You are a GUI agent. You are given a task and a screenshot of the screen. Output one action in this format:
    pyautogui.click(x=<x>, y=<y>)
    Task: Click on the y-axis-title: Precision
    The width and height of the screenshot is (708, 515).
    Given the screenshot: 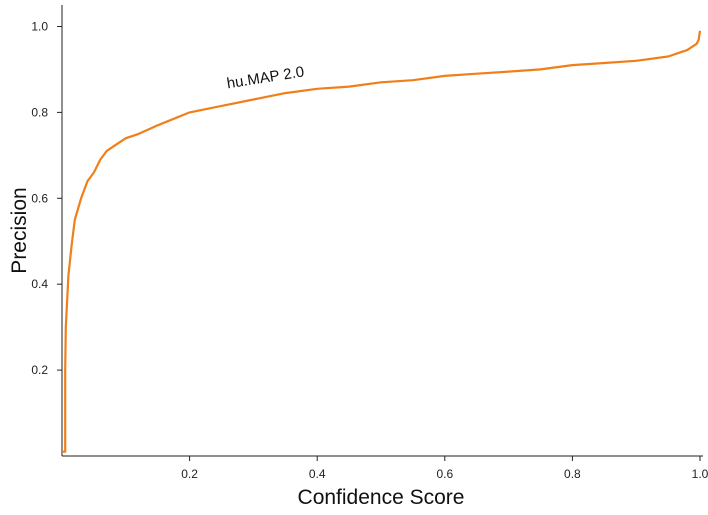 What is the action you would take?
    pyautogui.click(x=19, y=230)
    